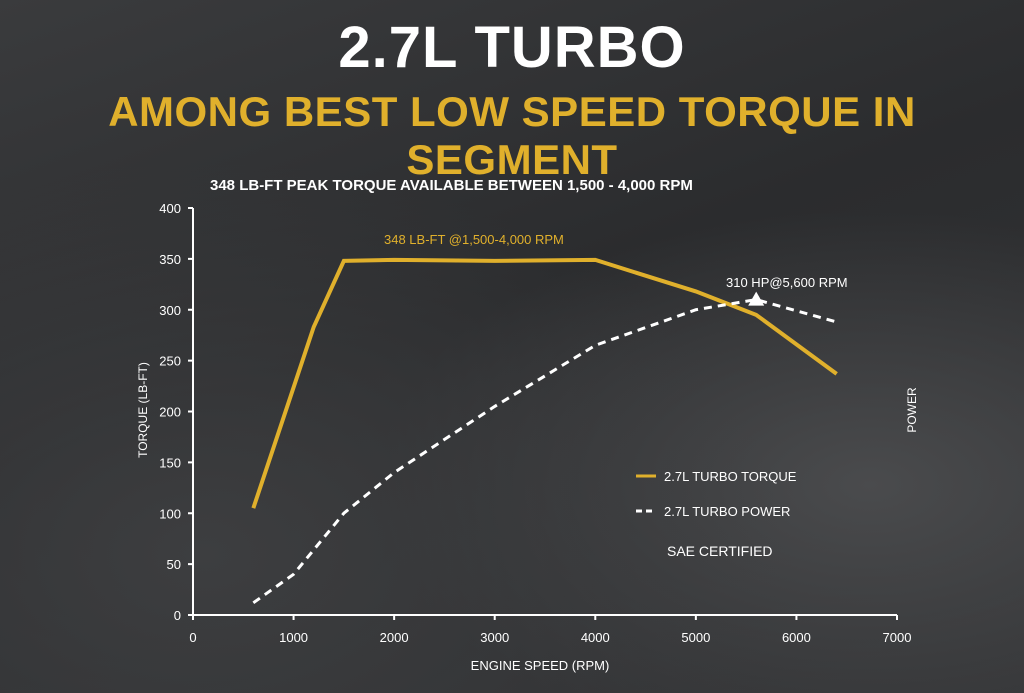  I want to click on x-tick-label: 7000, so click(897, 637).